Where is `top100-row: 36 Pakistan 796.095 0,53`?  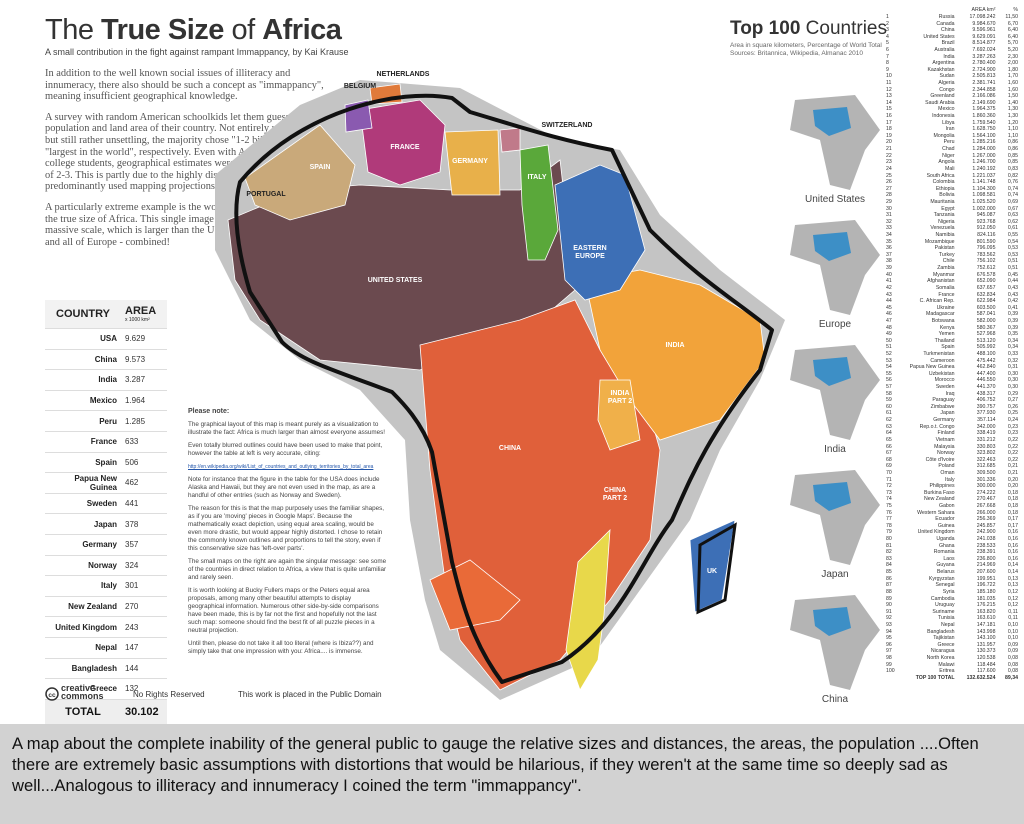 top100-row: 36 Pakistan 796.095 0,53 is located at coordinates (952, 248).